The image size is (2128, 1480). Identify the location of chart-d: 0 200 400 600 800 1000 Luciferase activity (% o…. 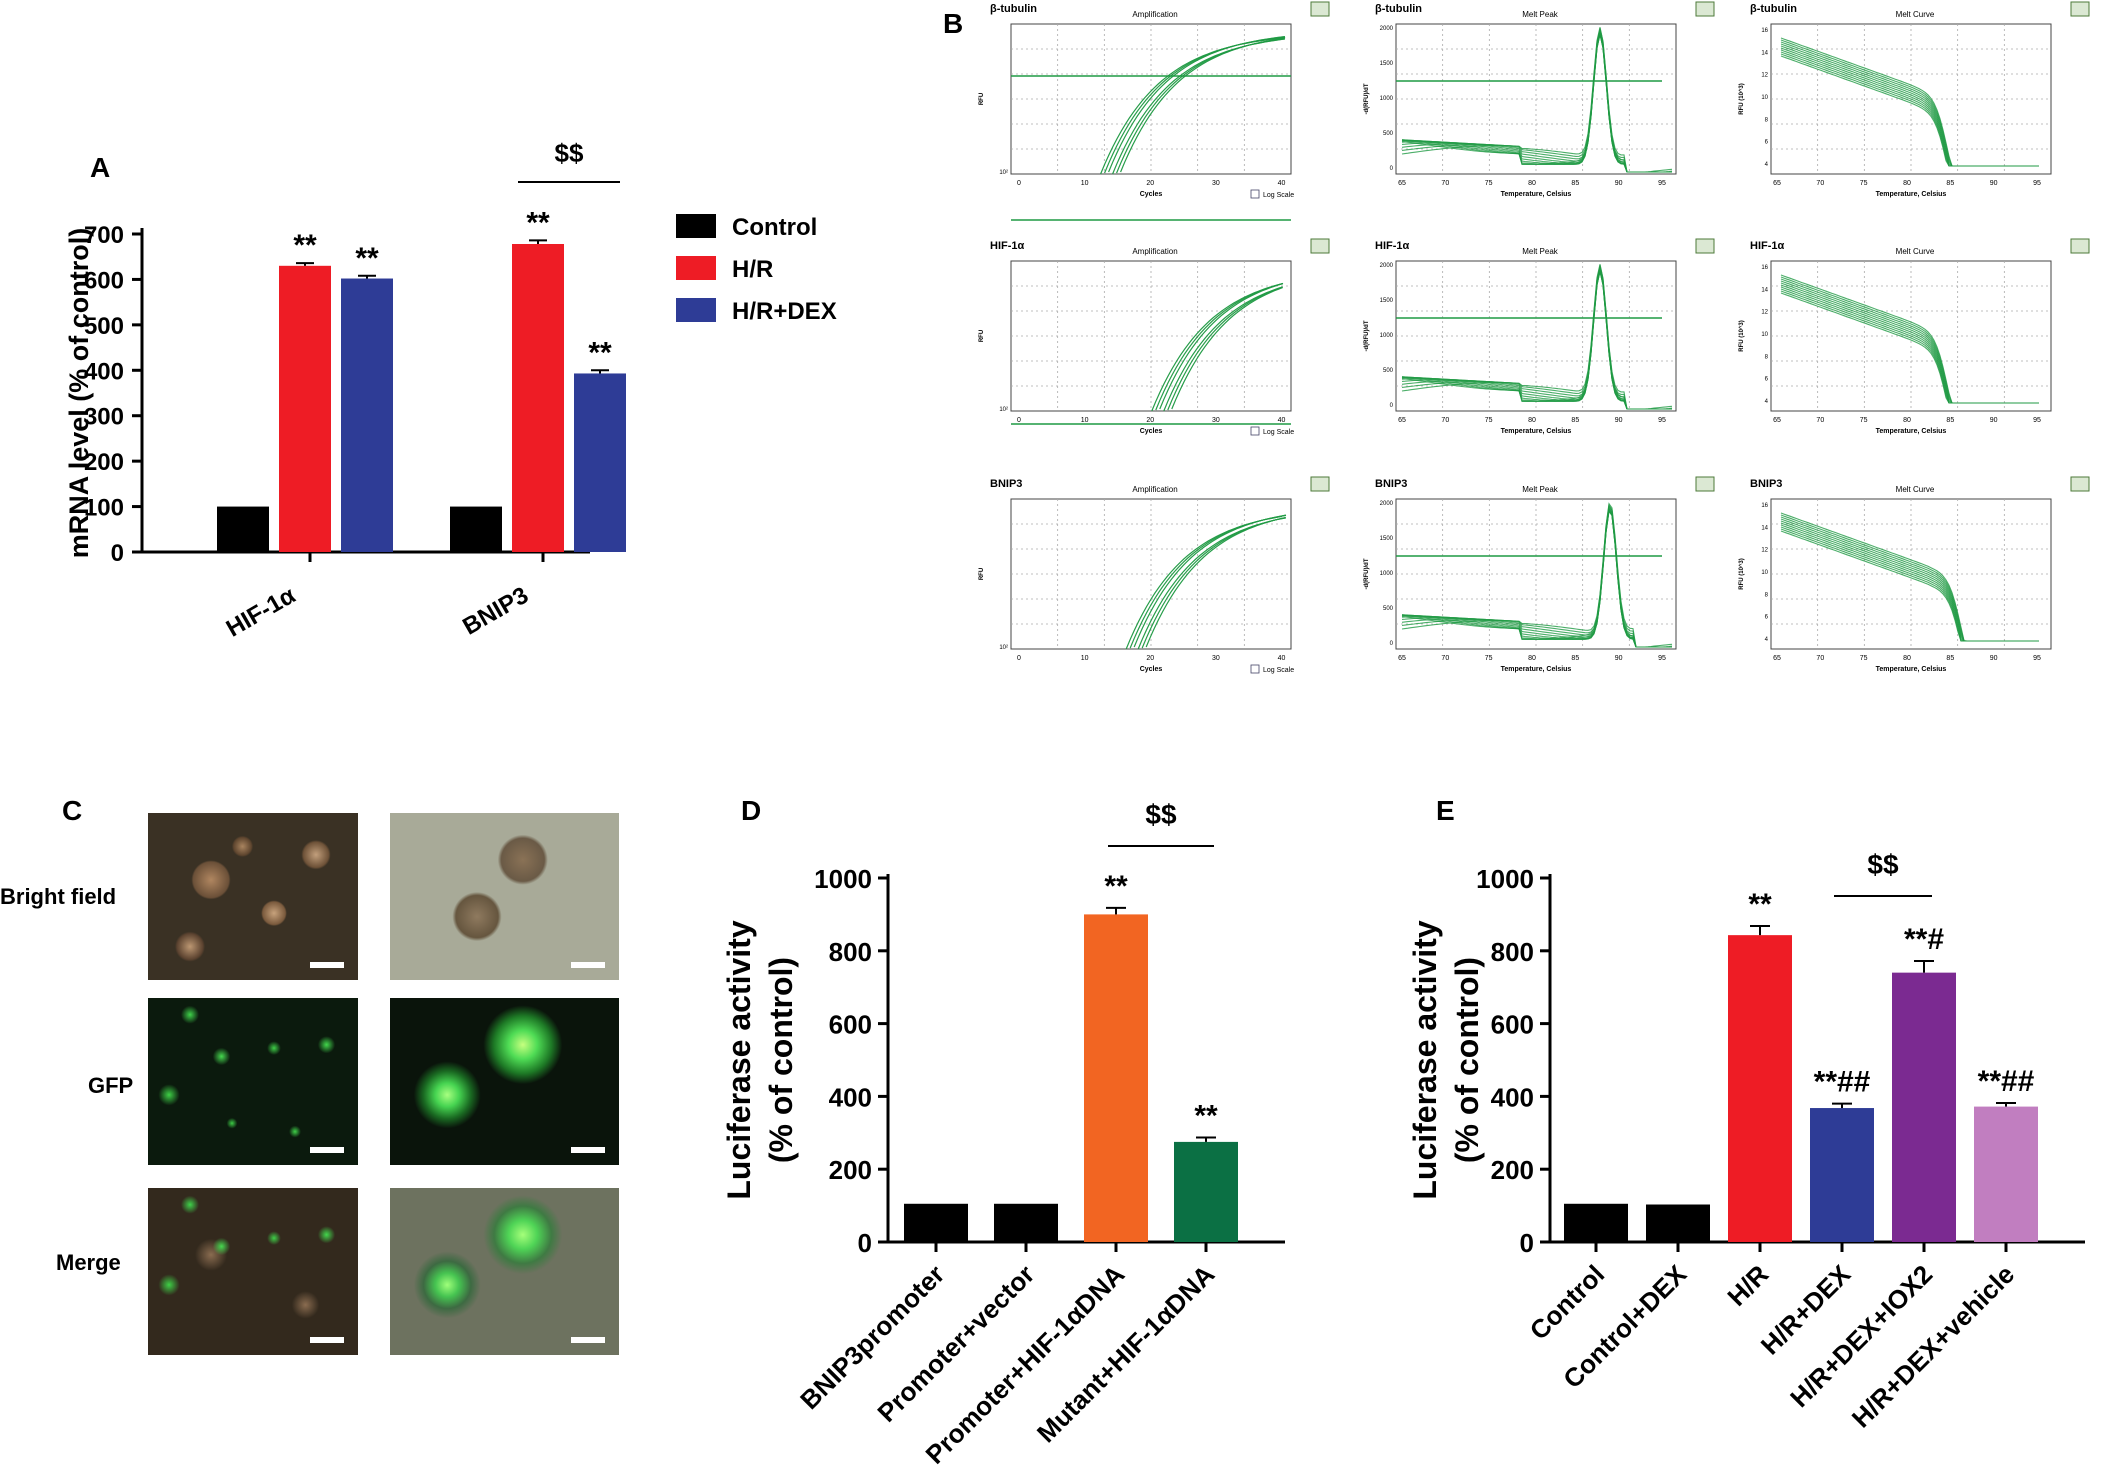
(1003, 1134).